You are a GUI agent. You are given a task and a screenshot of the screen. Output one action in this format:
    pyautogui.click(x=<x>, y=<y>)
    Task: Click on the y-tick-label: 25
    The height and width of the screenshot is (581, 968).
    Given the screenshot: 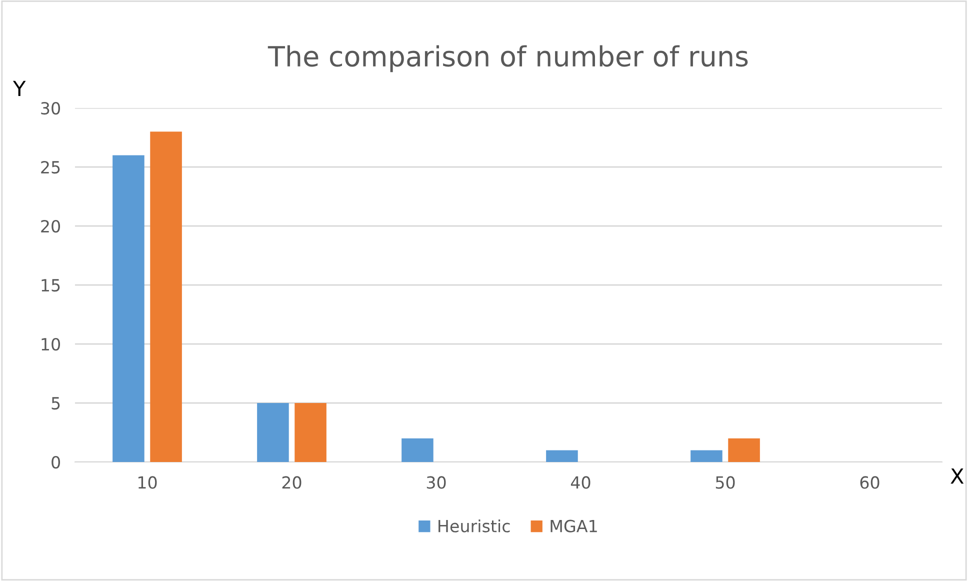 What is the action you would take?
    pyautogui.click(x=50, y=167)
    